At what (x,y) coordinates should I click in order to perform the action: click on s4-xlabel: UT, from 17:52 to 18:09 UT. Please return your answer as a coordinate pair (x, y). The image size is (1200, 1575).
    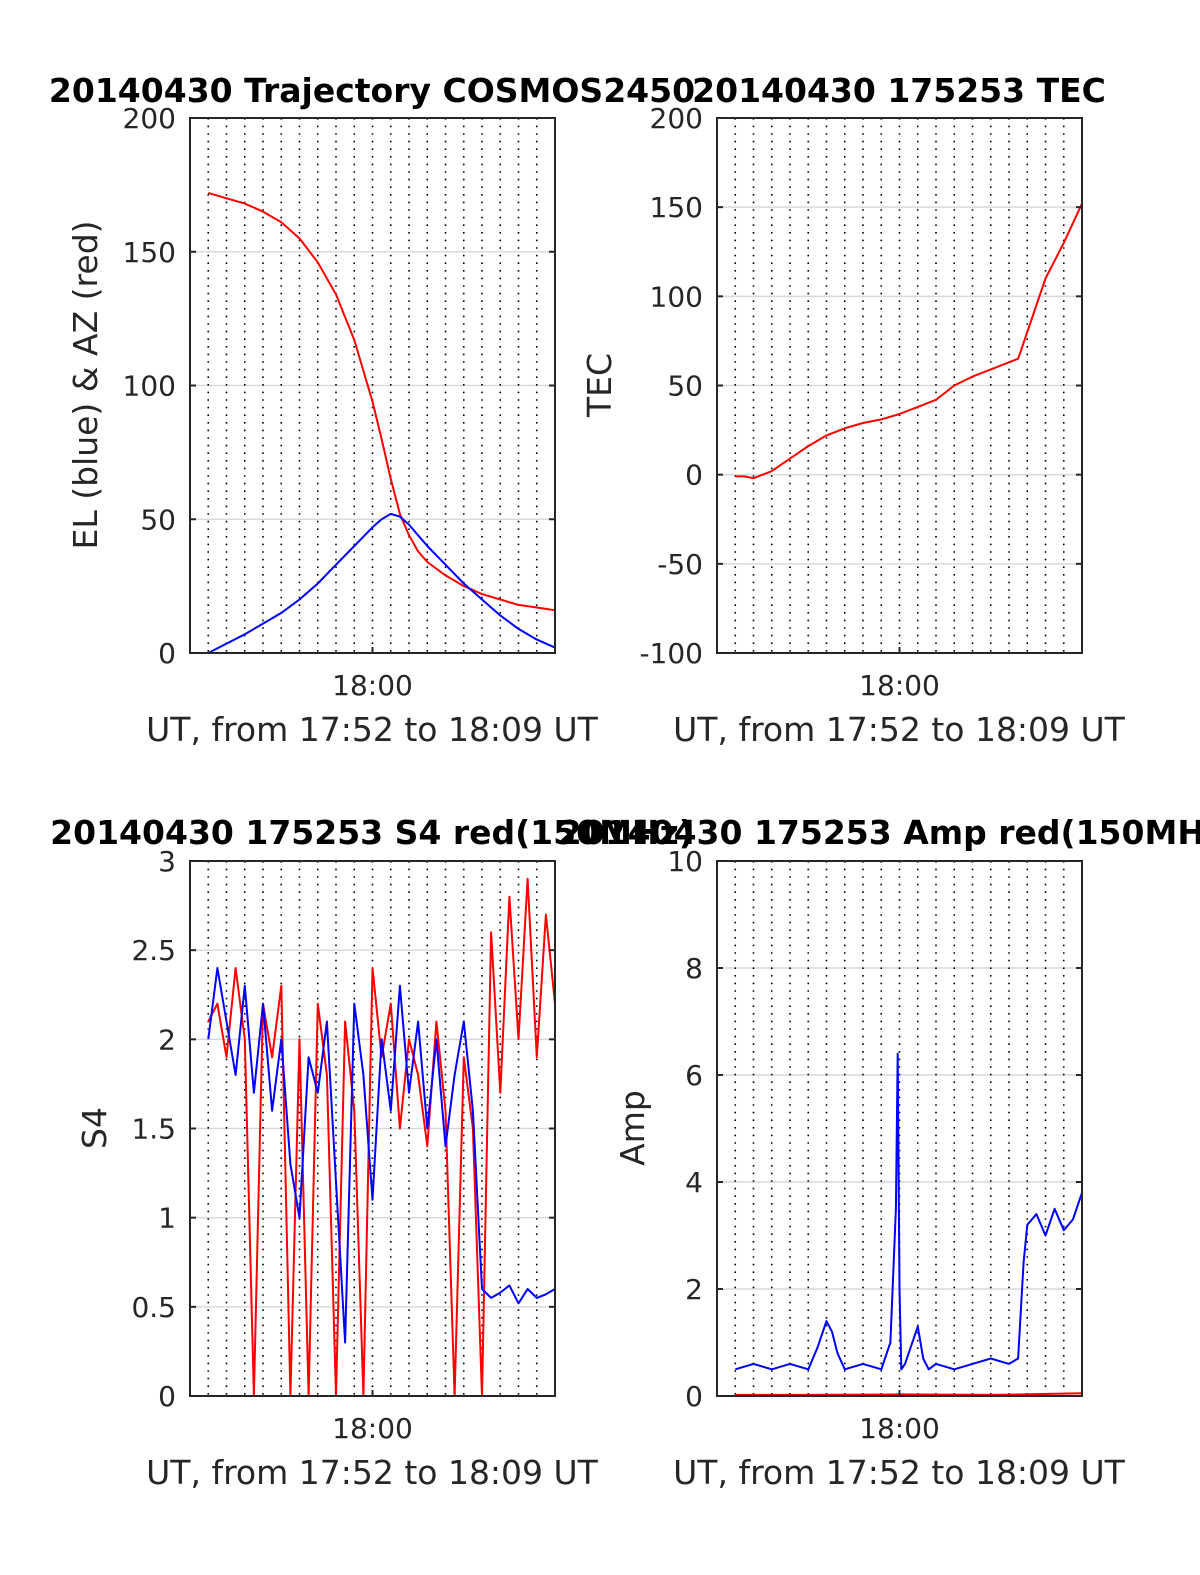
    Looking at the image, I should click on (372, 1472).